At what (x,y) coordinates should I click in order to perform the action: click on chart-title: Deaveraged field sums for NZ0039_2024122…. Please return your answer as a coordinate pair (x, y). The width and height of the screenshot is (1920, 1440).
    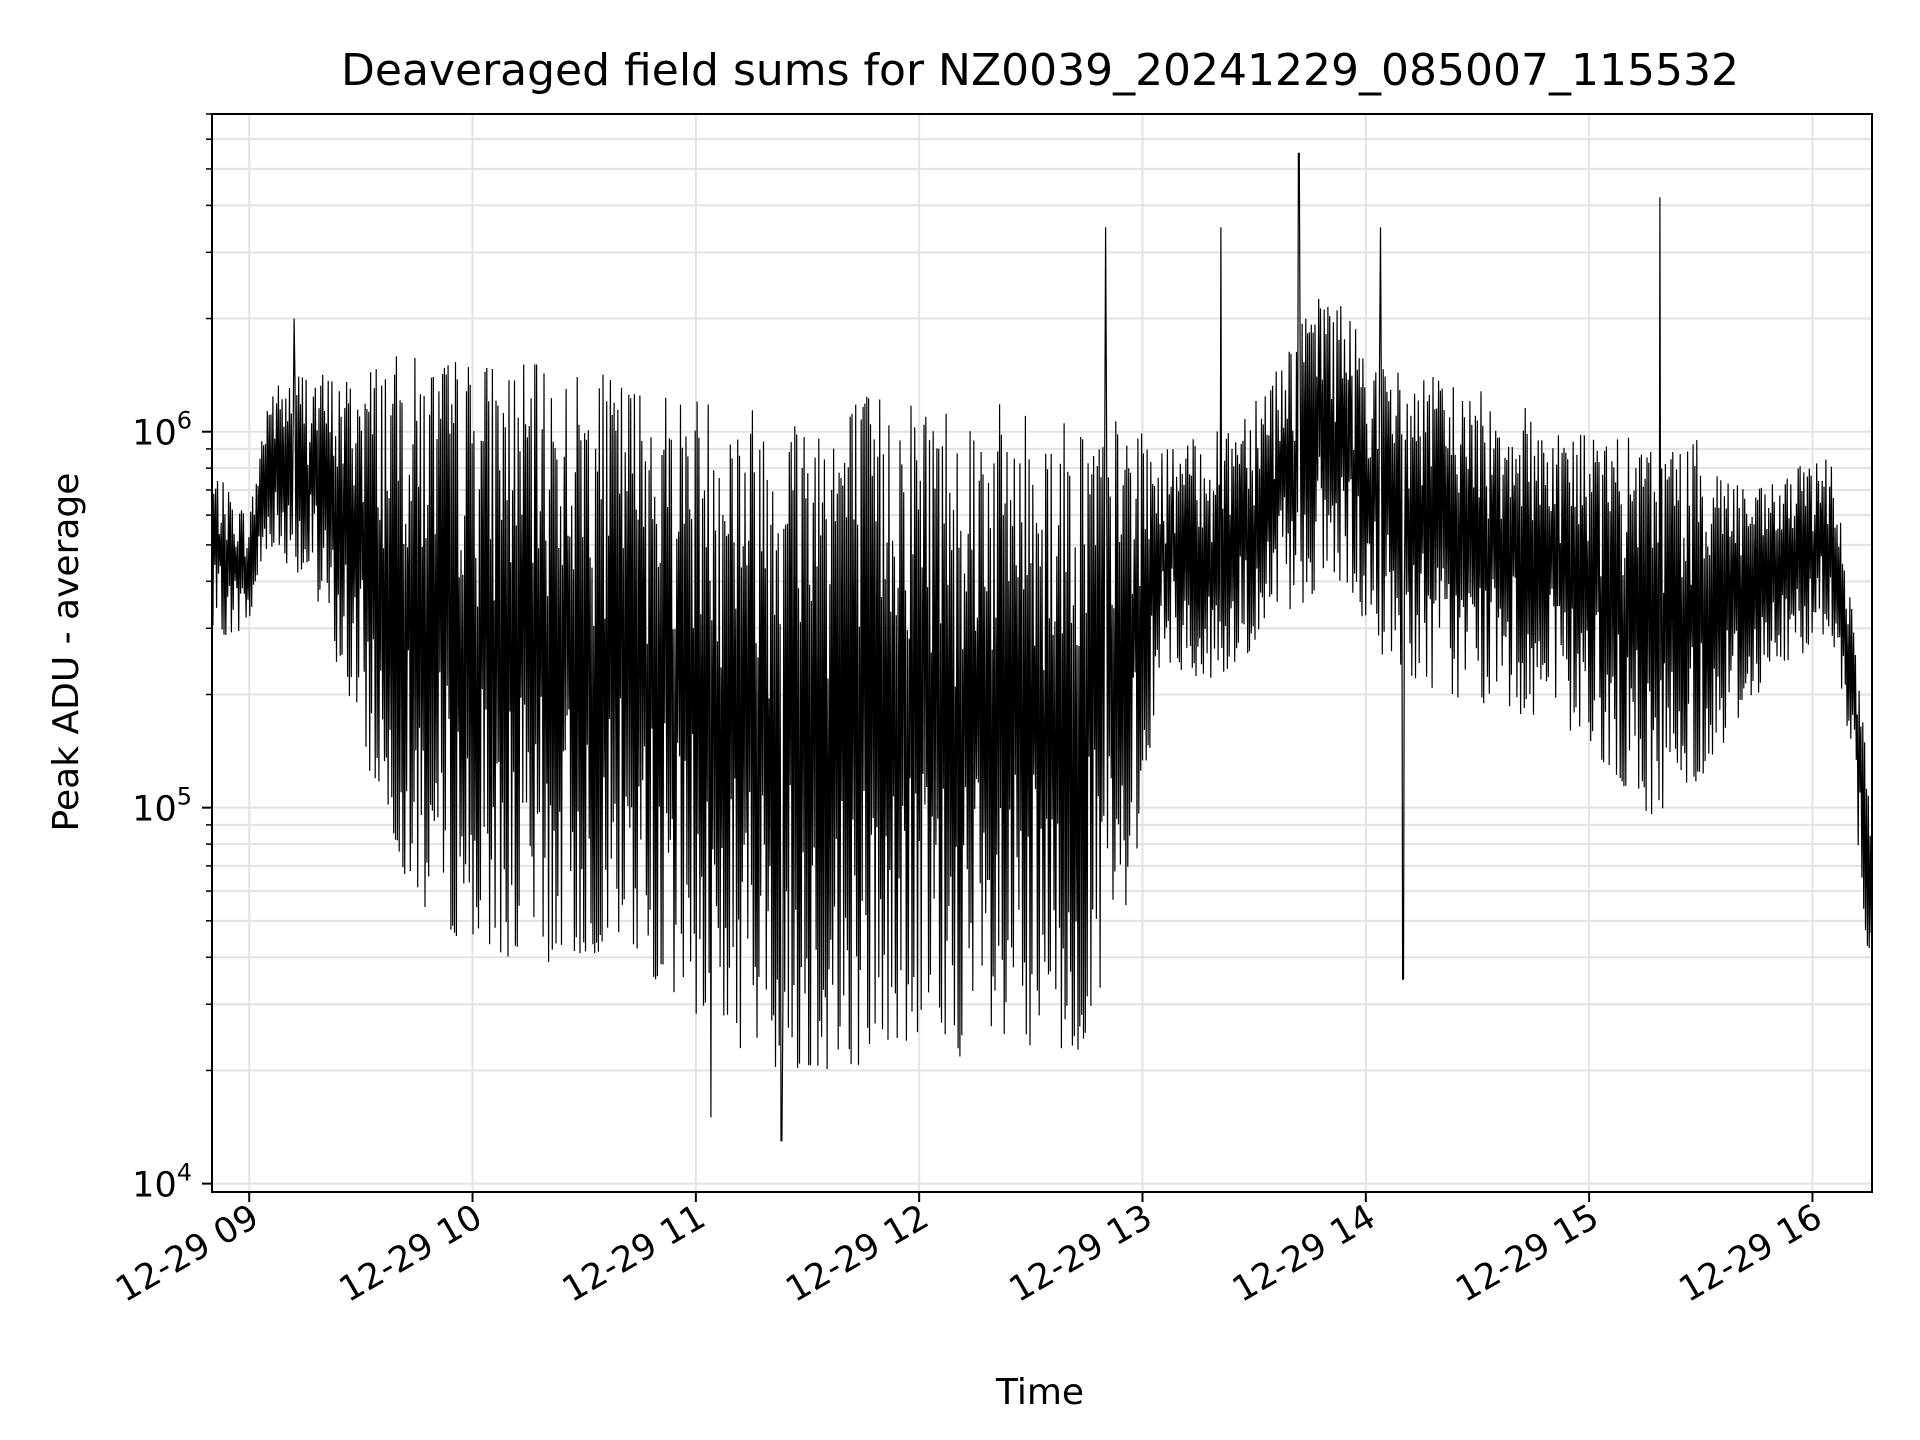
    Looking at the image, I should click on (1040, 70).